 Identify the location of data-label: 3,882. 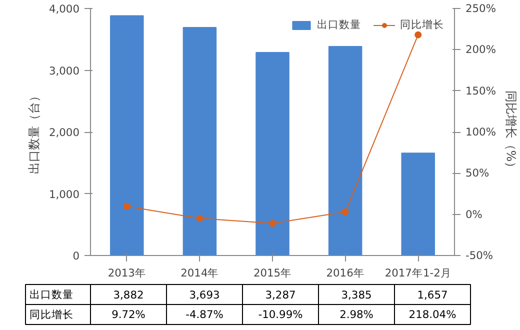
(128, 295).